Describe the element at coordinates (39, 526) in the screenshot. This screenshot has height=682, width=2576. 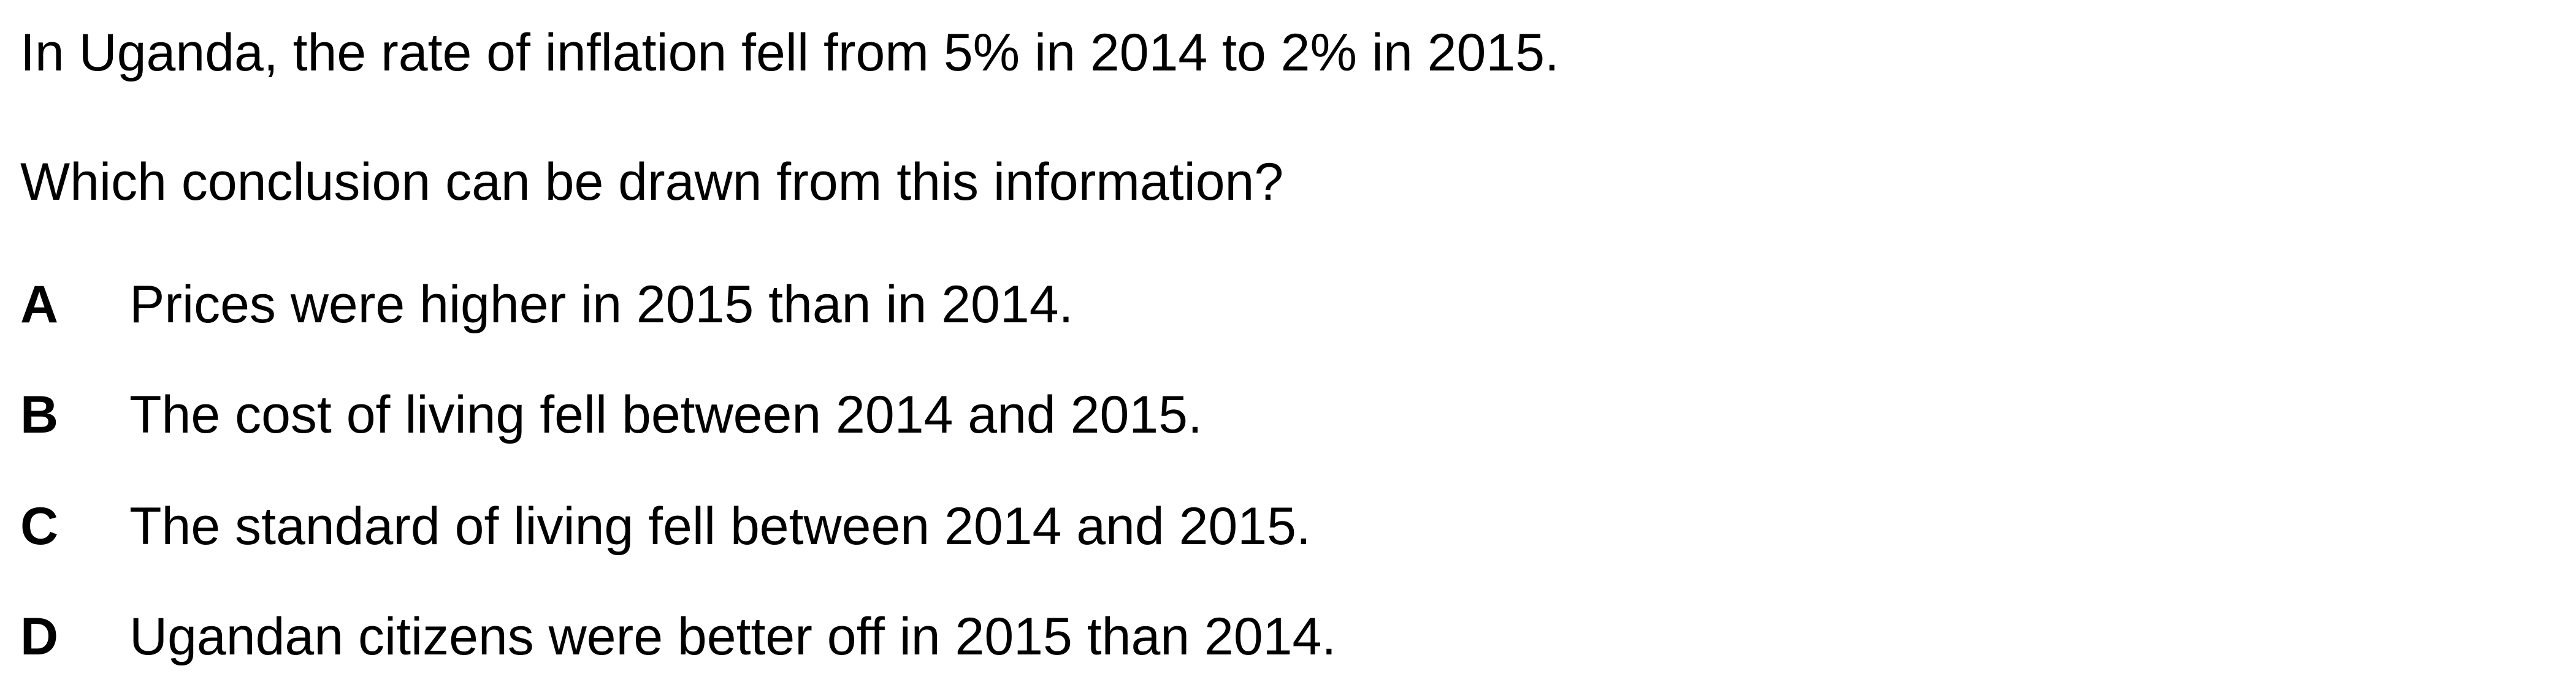
I see `option-letter: C` at that location.